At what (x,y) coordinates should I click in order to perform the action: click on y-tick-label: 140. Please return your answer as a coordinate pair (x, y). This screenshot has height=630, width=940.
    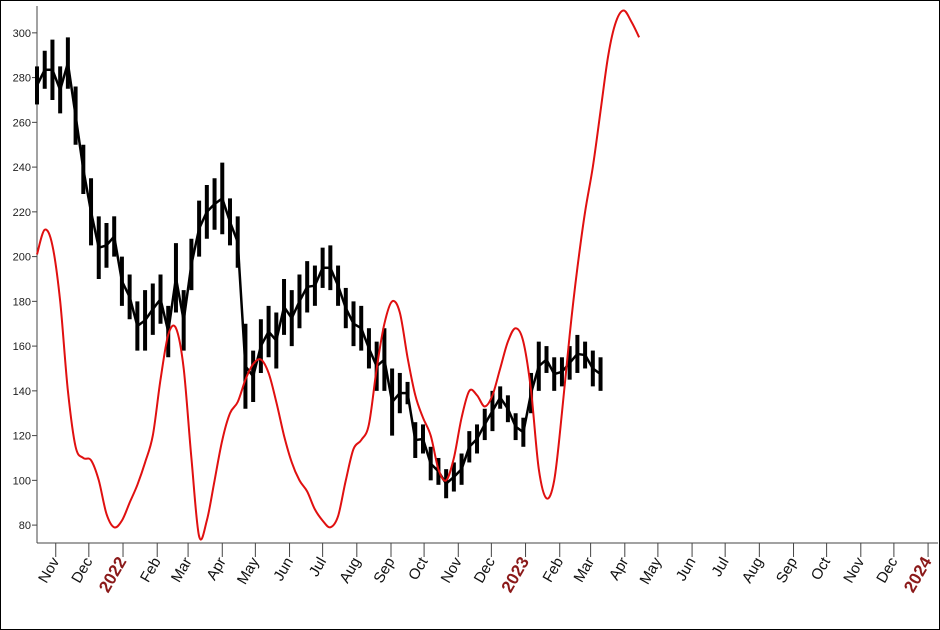
    Looking at the image, I should click on (22, 392).